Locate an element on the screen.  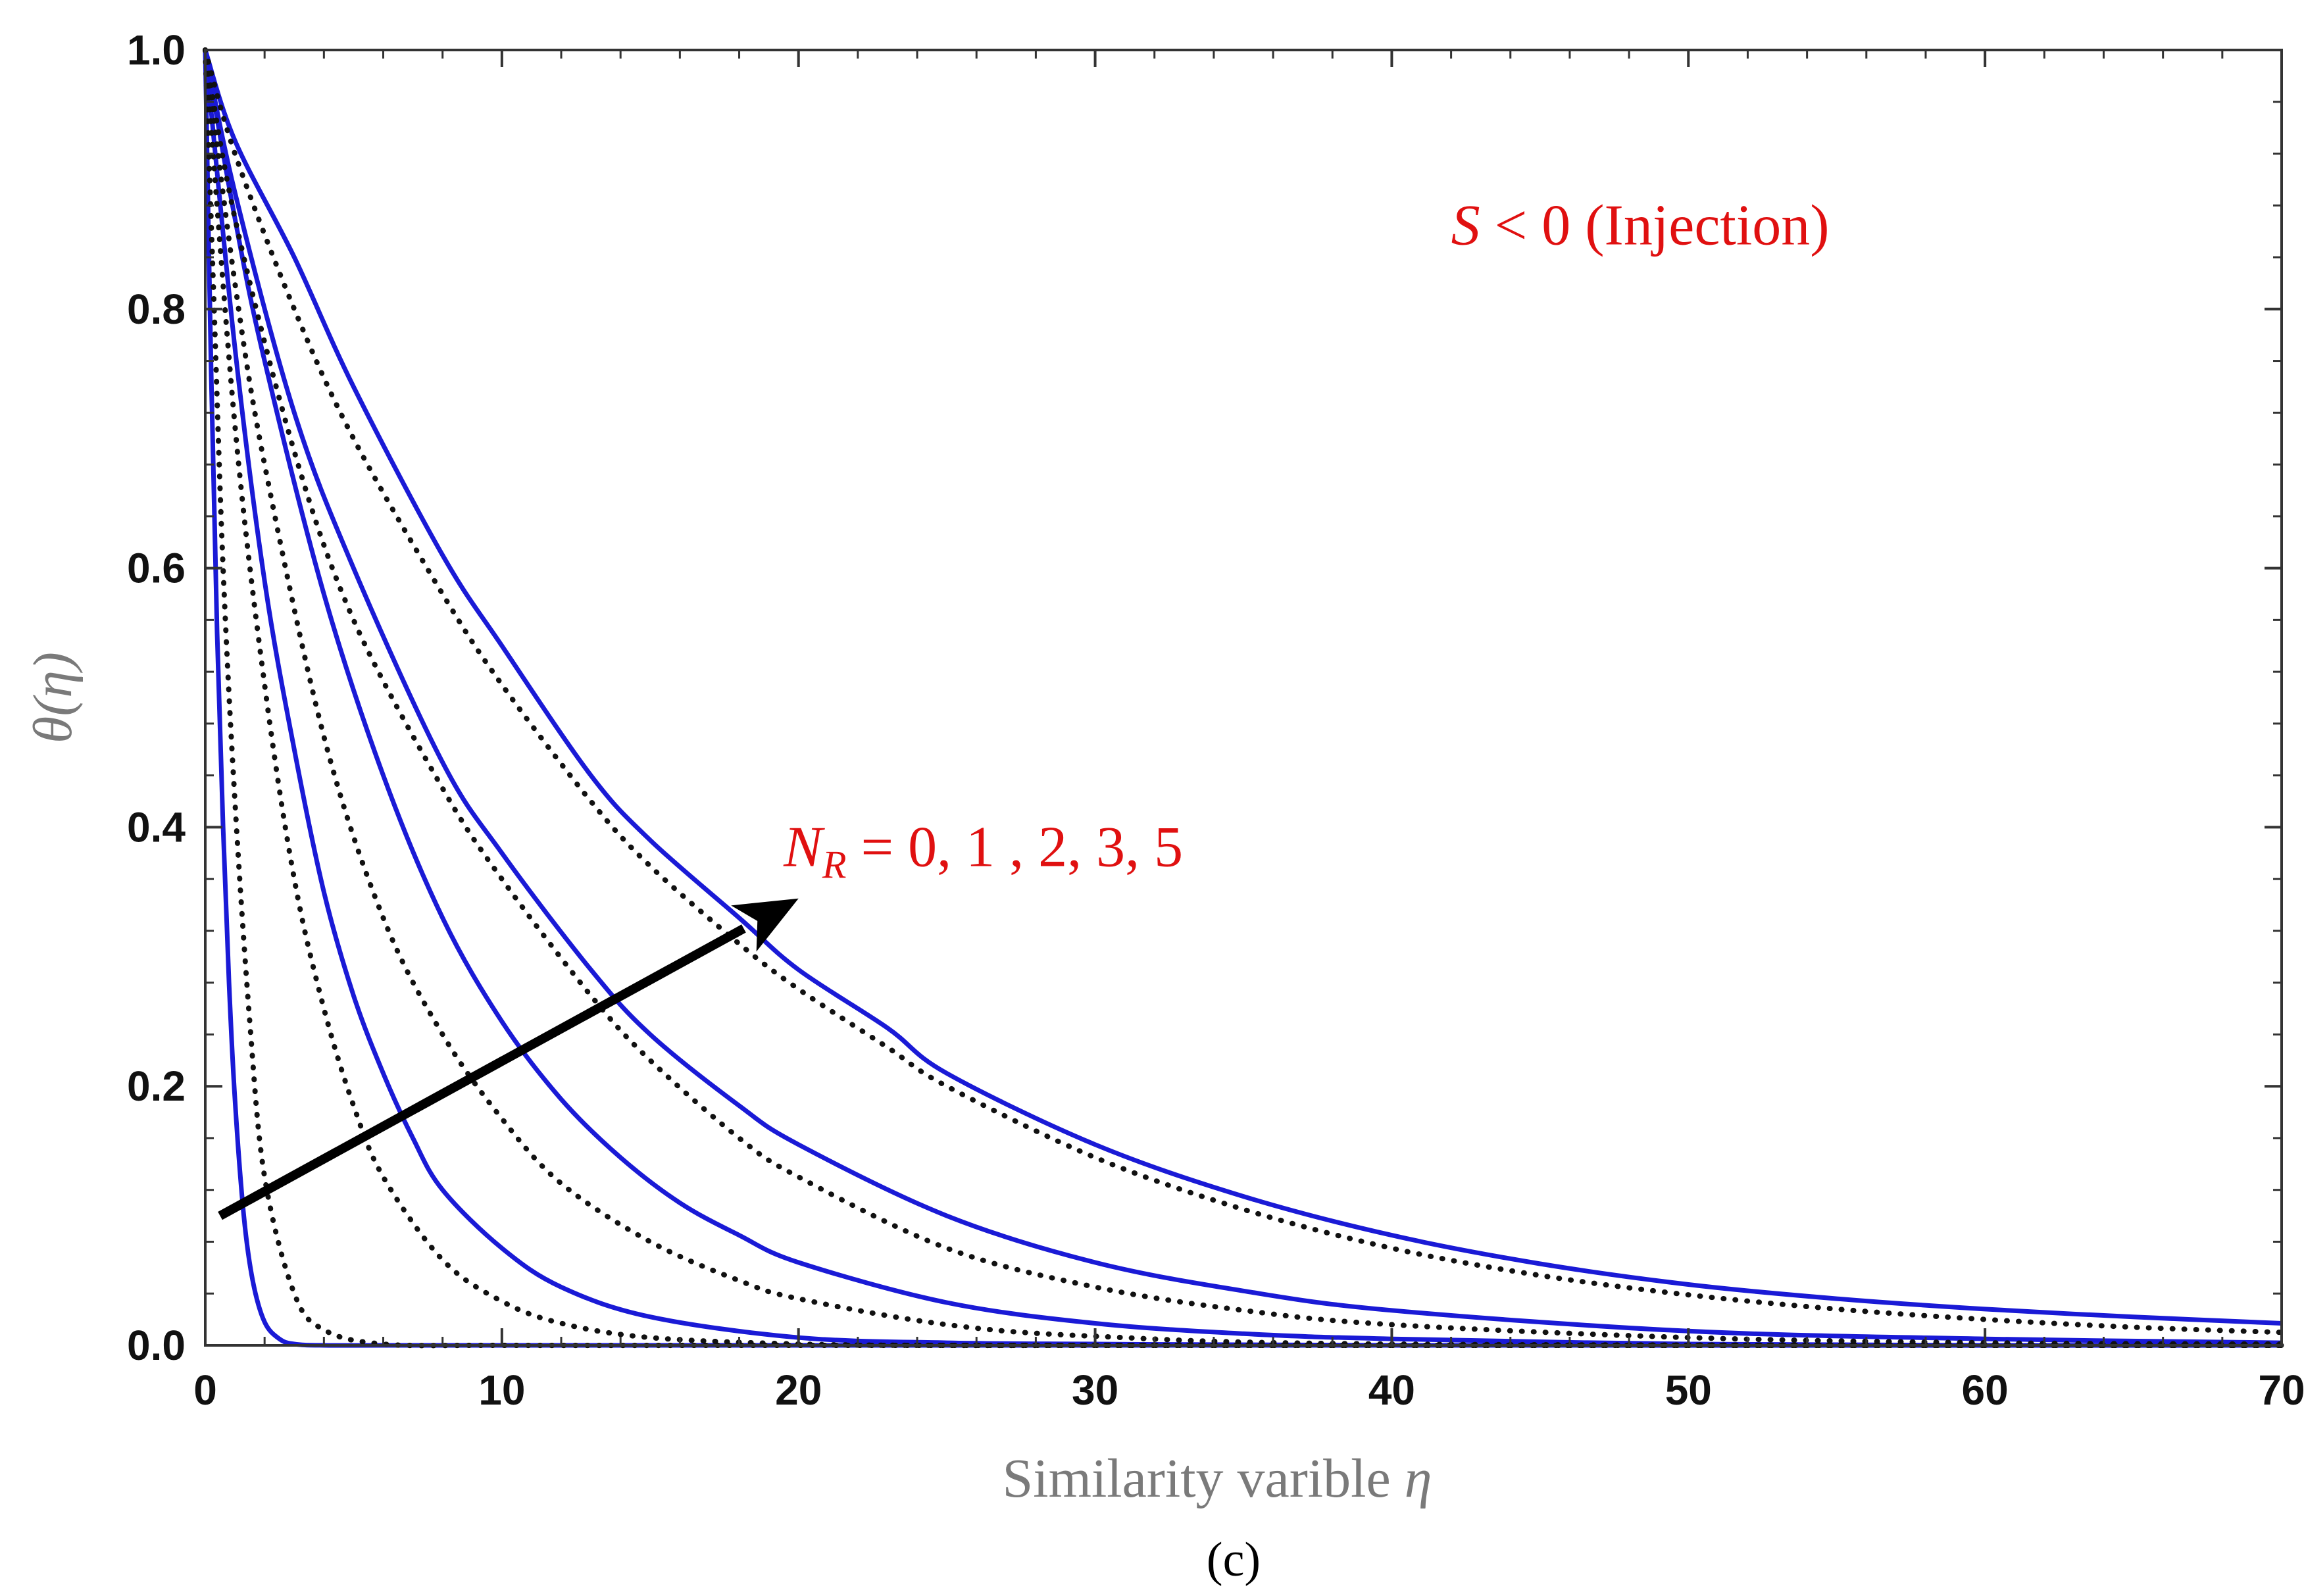
x-tick-label: 30 is located at coordinates (1095, 1390).